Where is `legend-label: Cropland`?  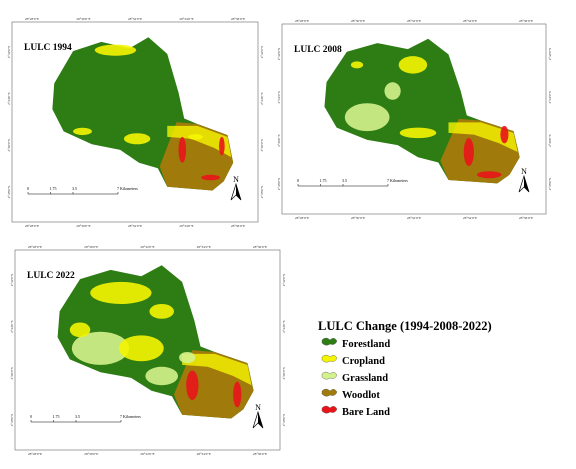
legend-label: Cropland is located at coordinates (363, 361).